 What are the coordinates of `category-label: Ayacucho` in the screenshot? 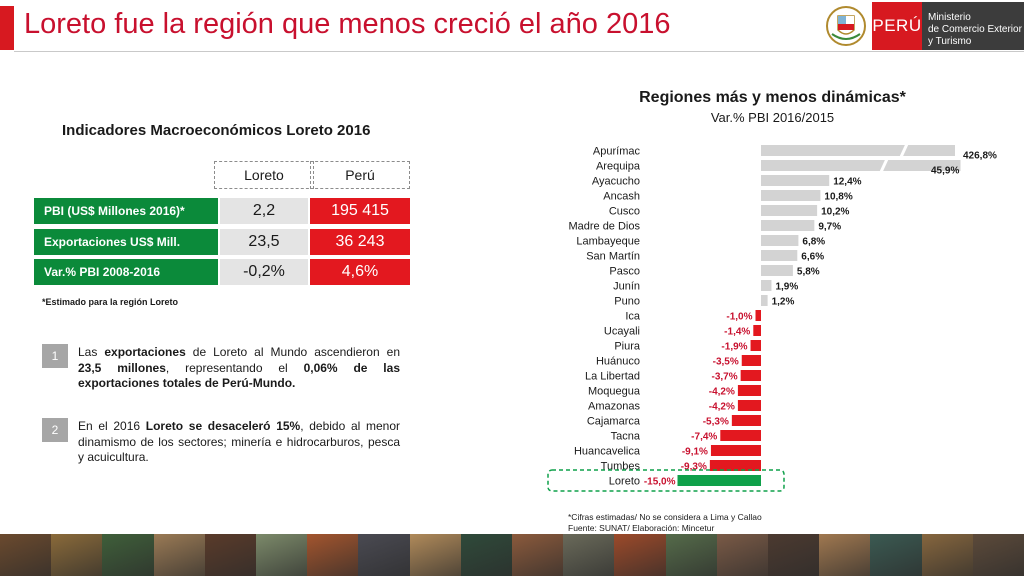 It's located at (616, 182).